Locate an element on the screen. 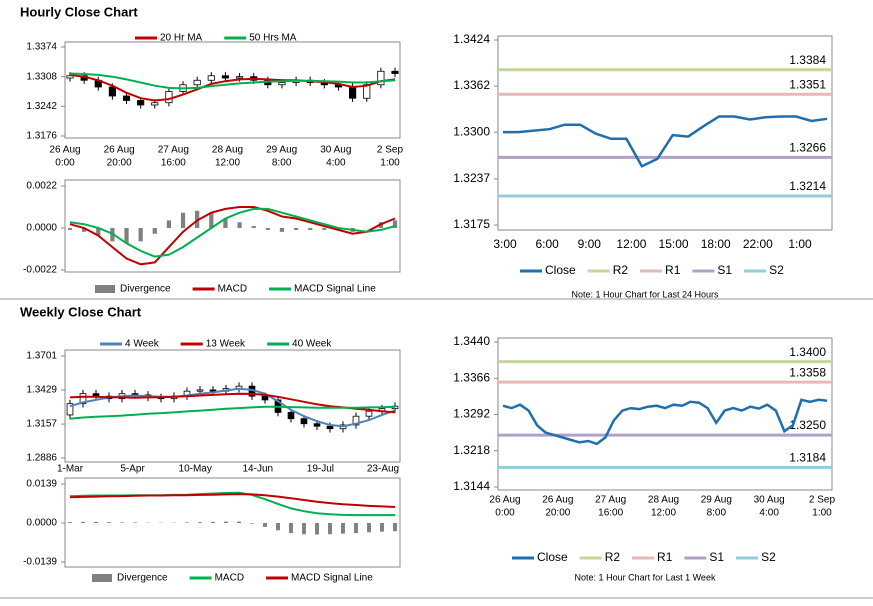 This screenshot has height=606, width=873. level-label: 1.3351 is located at coordinates (807, 84).